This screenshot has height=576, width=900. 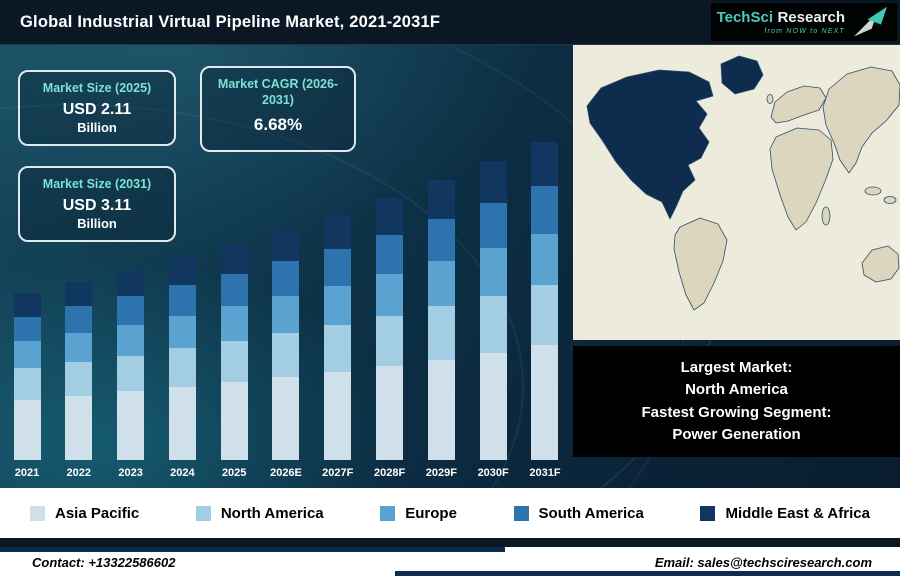 I want to click on bar-column-2027F: 2027F, so click(x=338, y=300).